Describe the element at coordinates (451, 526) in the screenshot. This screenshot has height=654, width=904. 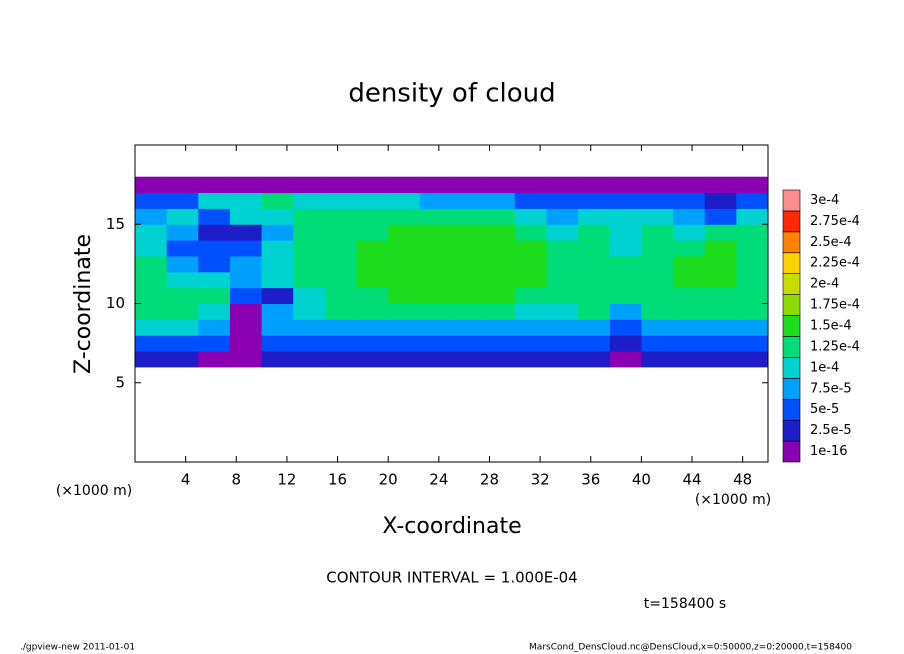
I see `x-axis-label: X-coordinate` at that location.